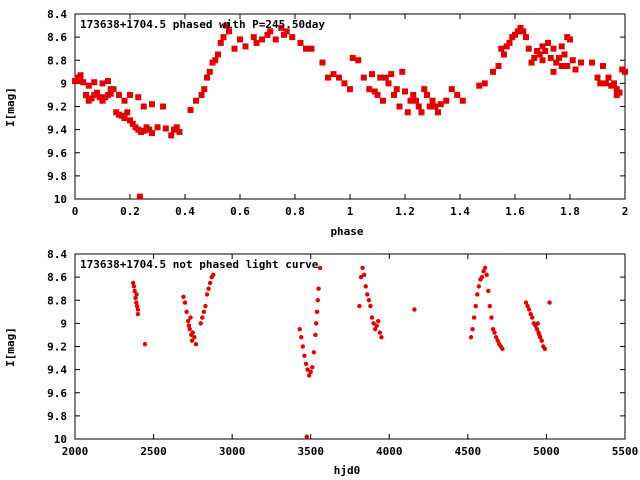 The height and width of the screenshot is (480, 640). Describe the element at coordinates (240, 211) in the screenshot. I see `phased-x-tick-label: 0.6` at that location.